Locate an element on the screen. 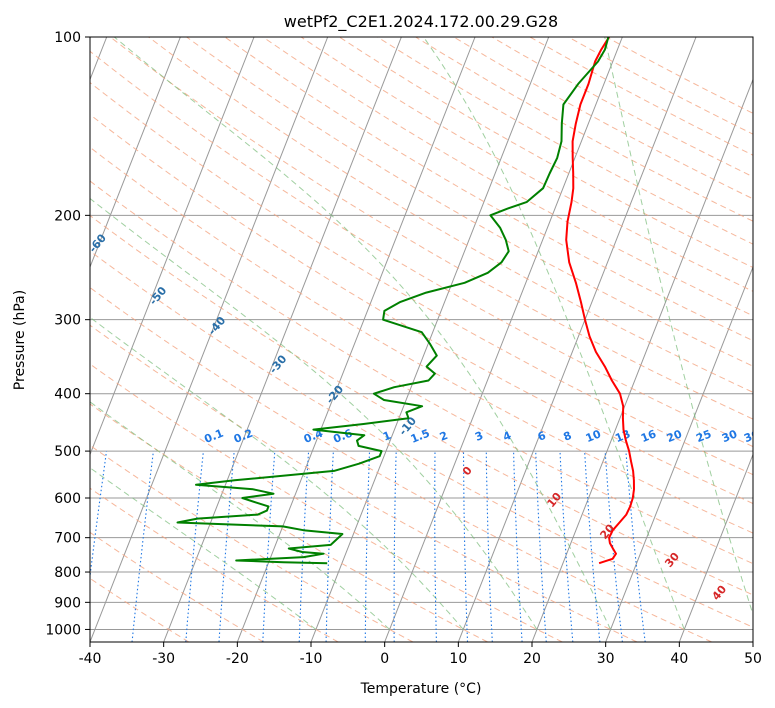 The height and width of the screenshot is (708, 775). x-tick-label: 10 is located at coordinates (458, 659).